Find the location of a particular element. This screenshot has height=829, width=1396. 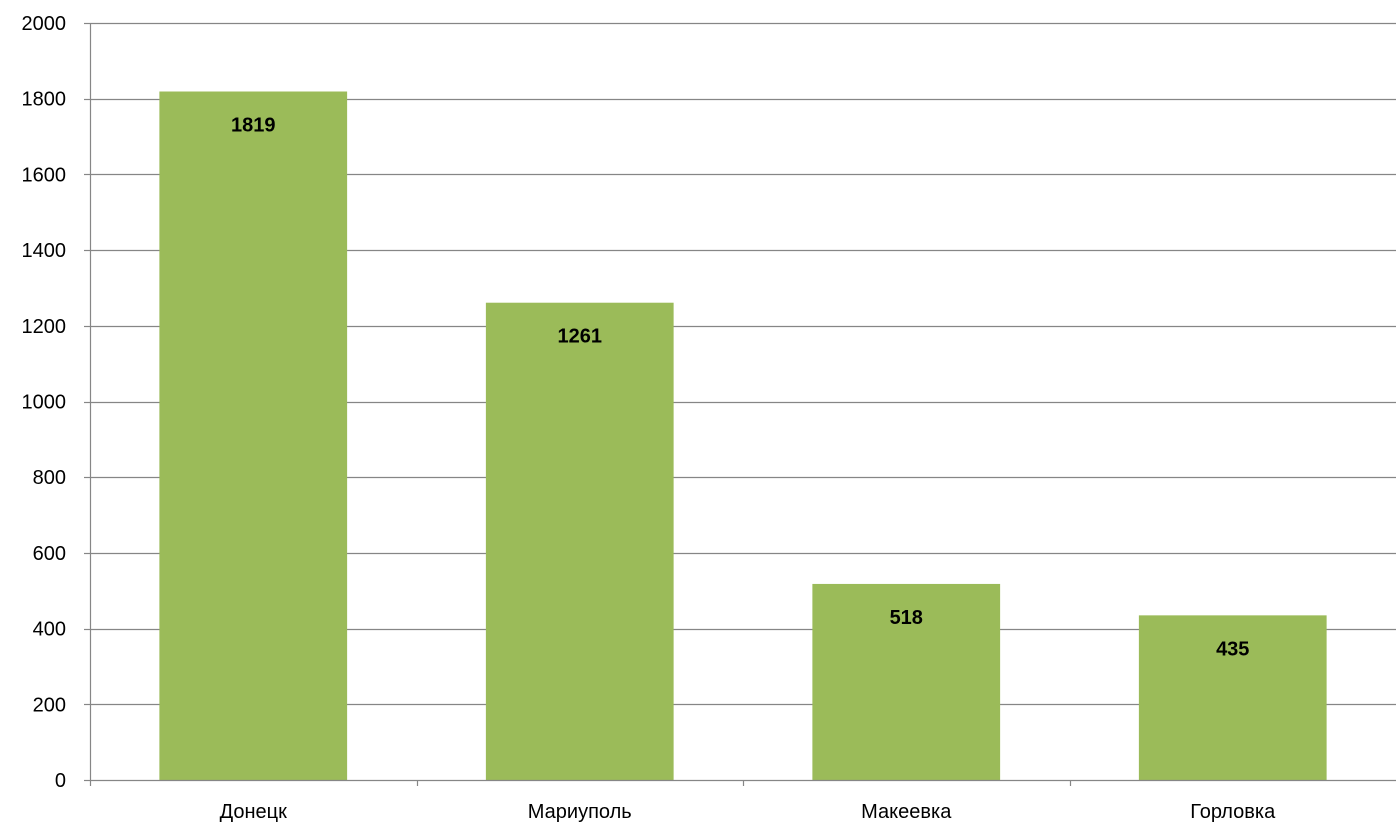

x-category-label-4: Горловка is located at coordinates (1233, 812).